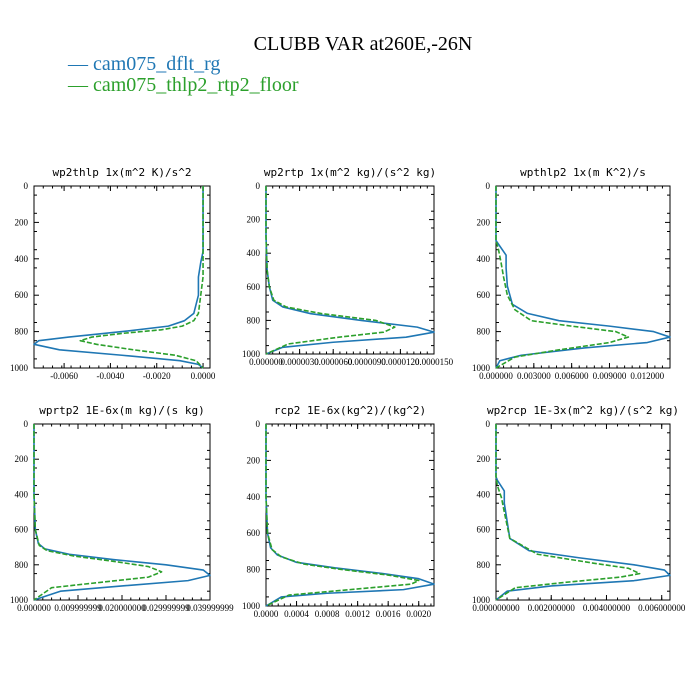 This screenshot has width=700, height=700. I want to click on legend-item-dflt: — cam075_dflt_rg, so click(143, 64).